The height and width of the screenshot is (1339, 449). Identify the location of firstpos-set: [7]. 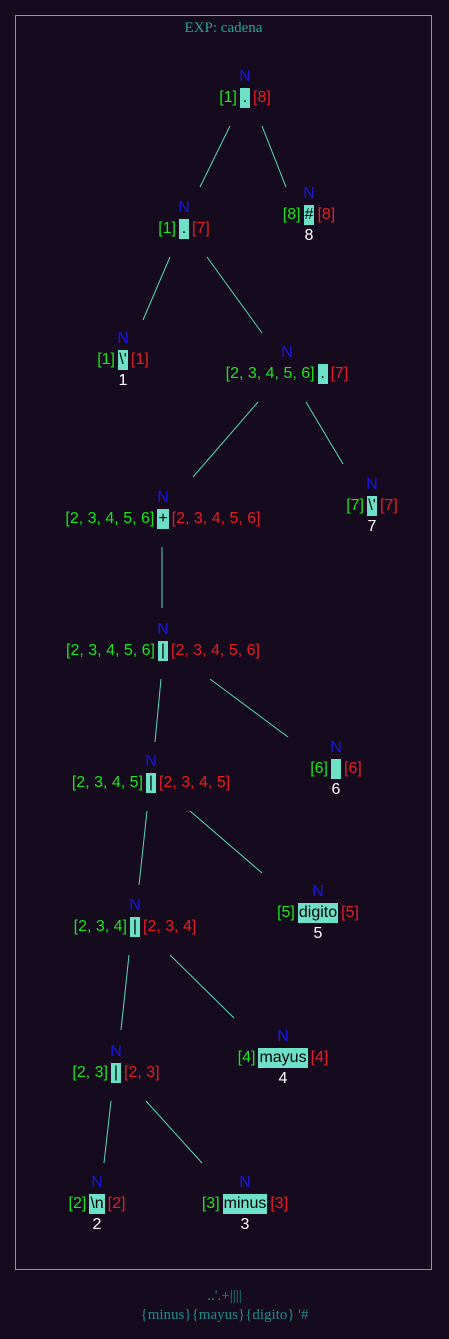
(355, 505).